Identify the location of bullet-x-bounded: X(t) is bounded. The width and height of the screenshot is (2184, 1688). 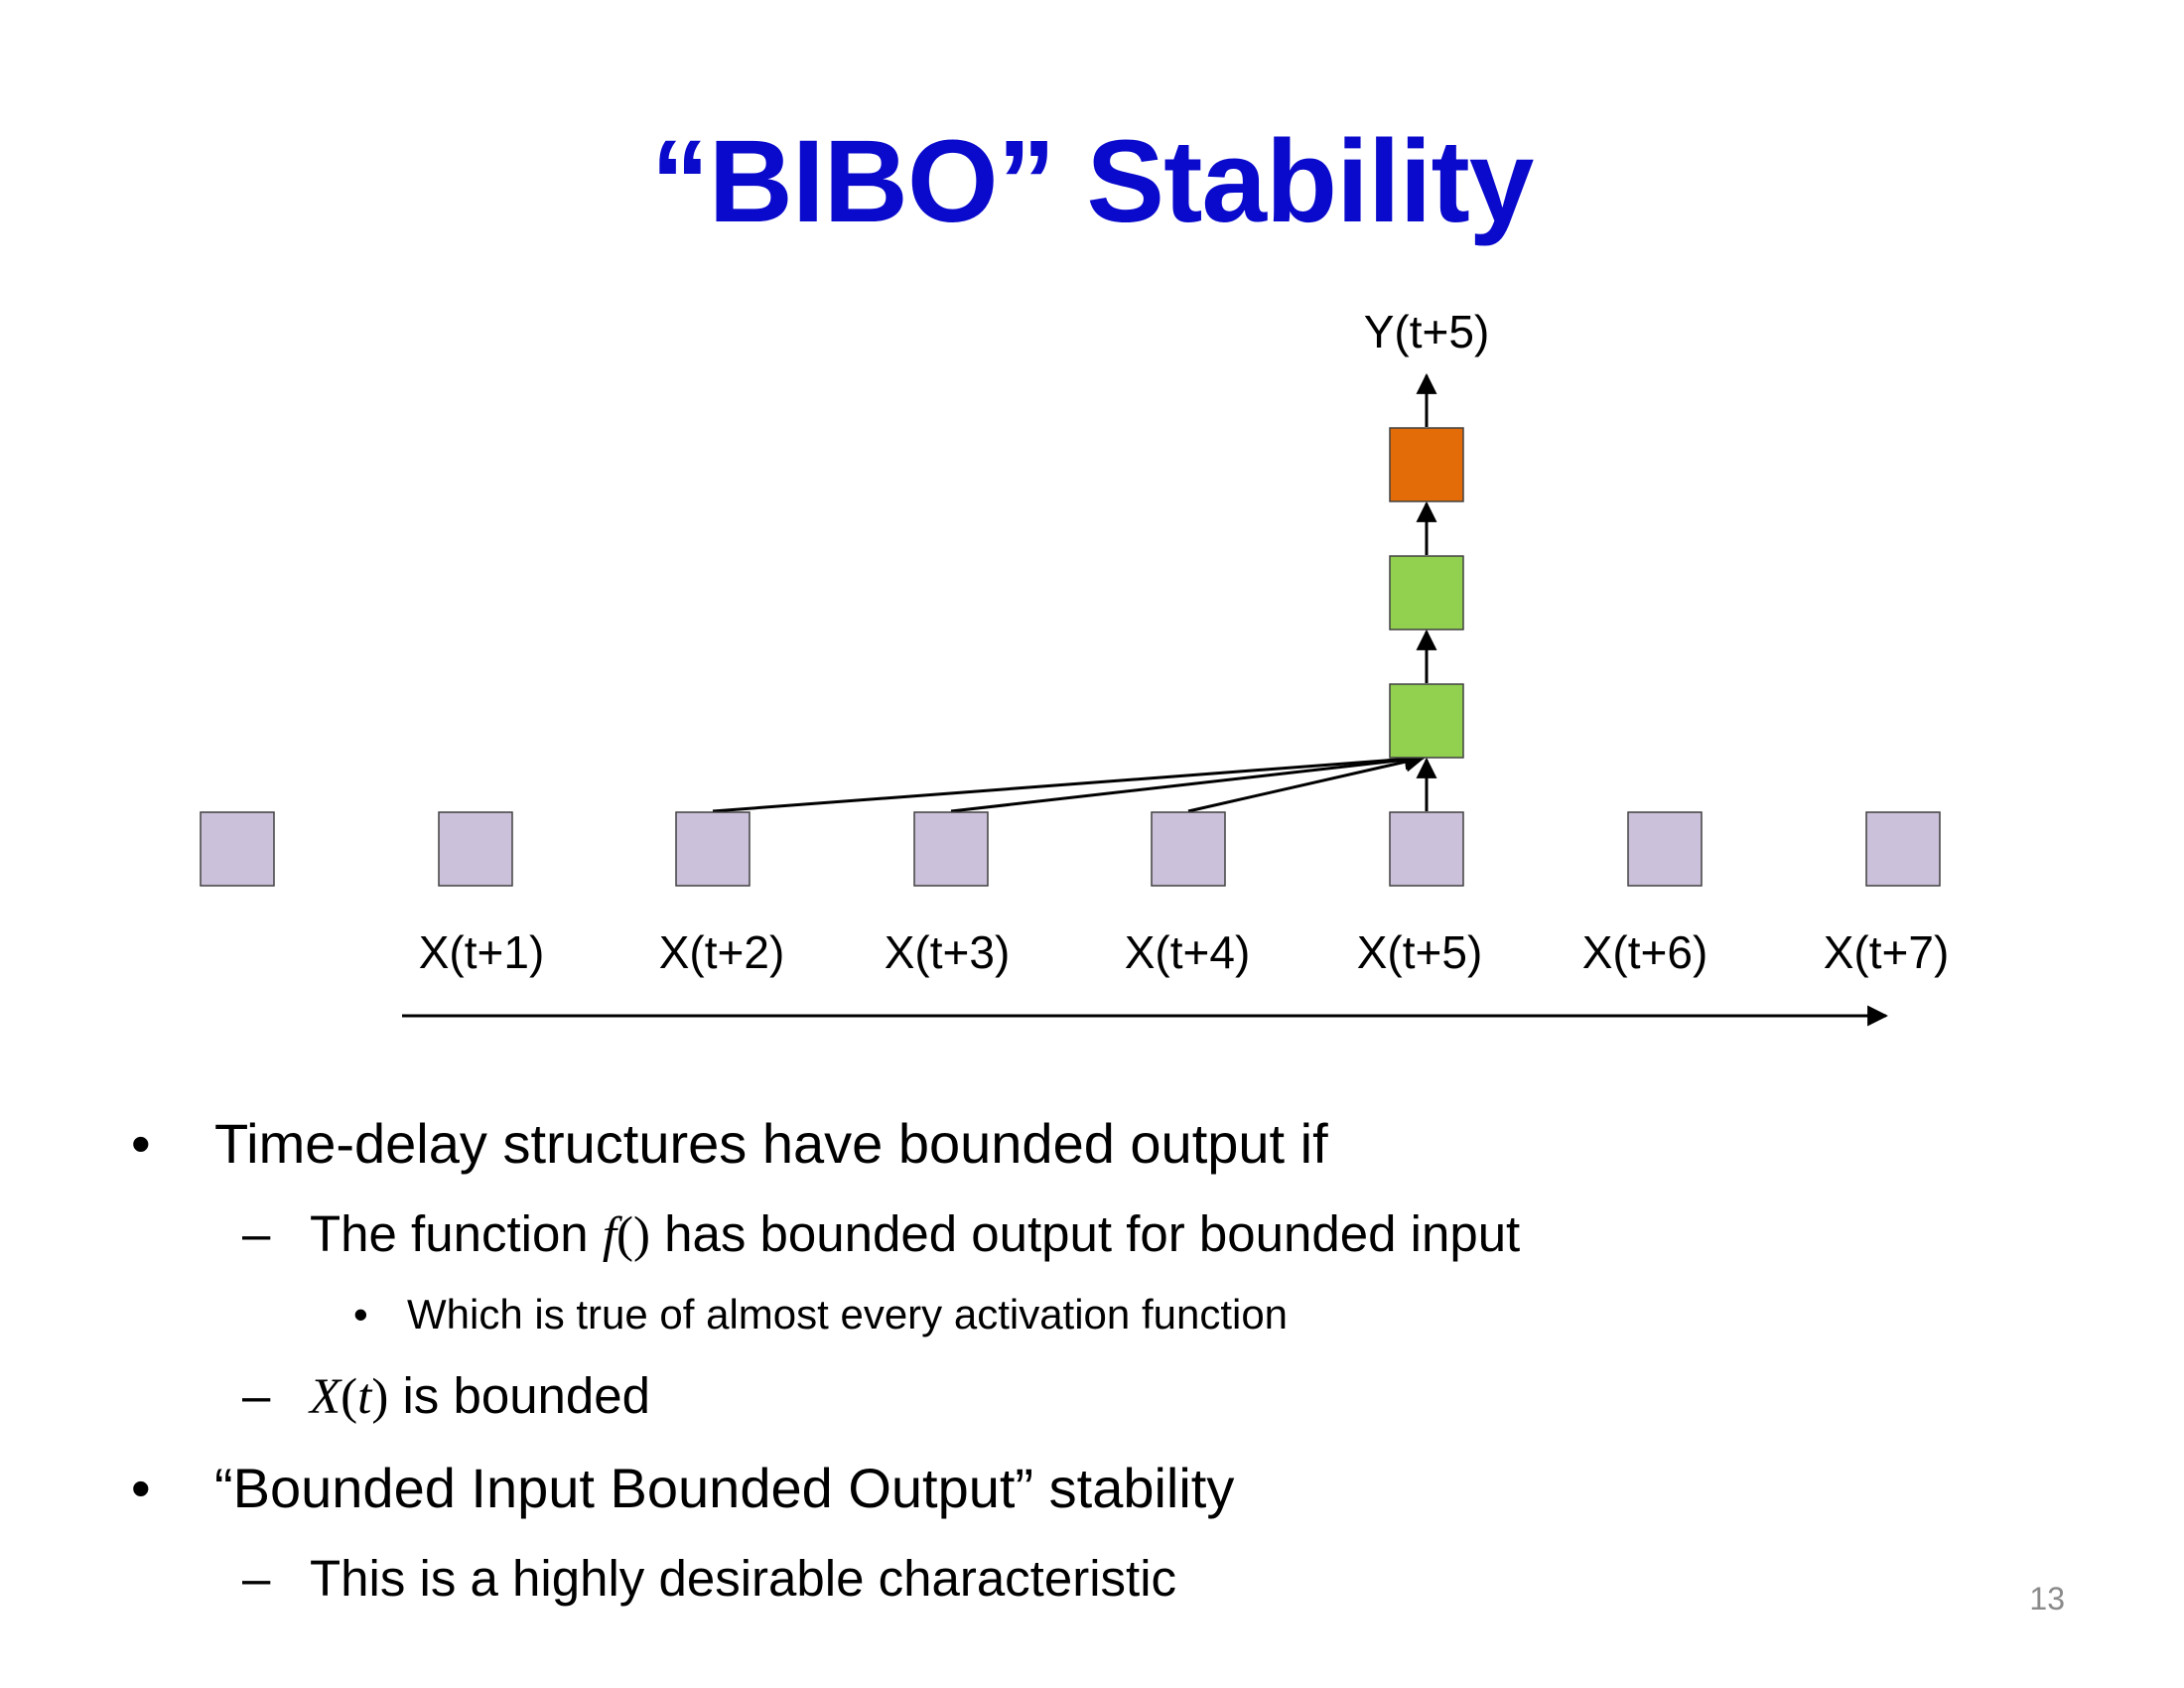
(480, 1396).